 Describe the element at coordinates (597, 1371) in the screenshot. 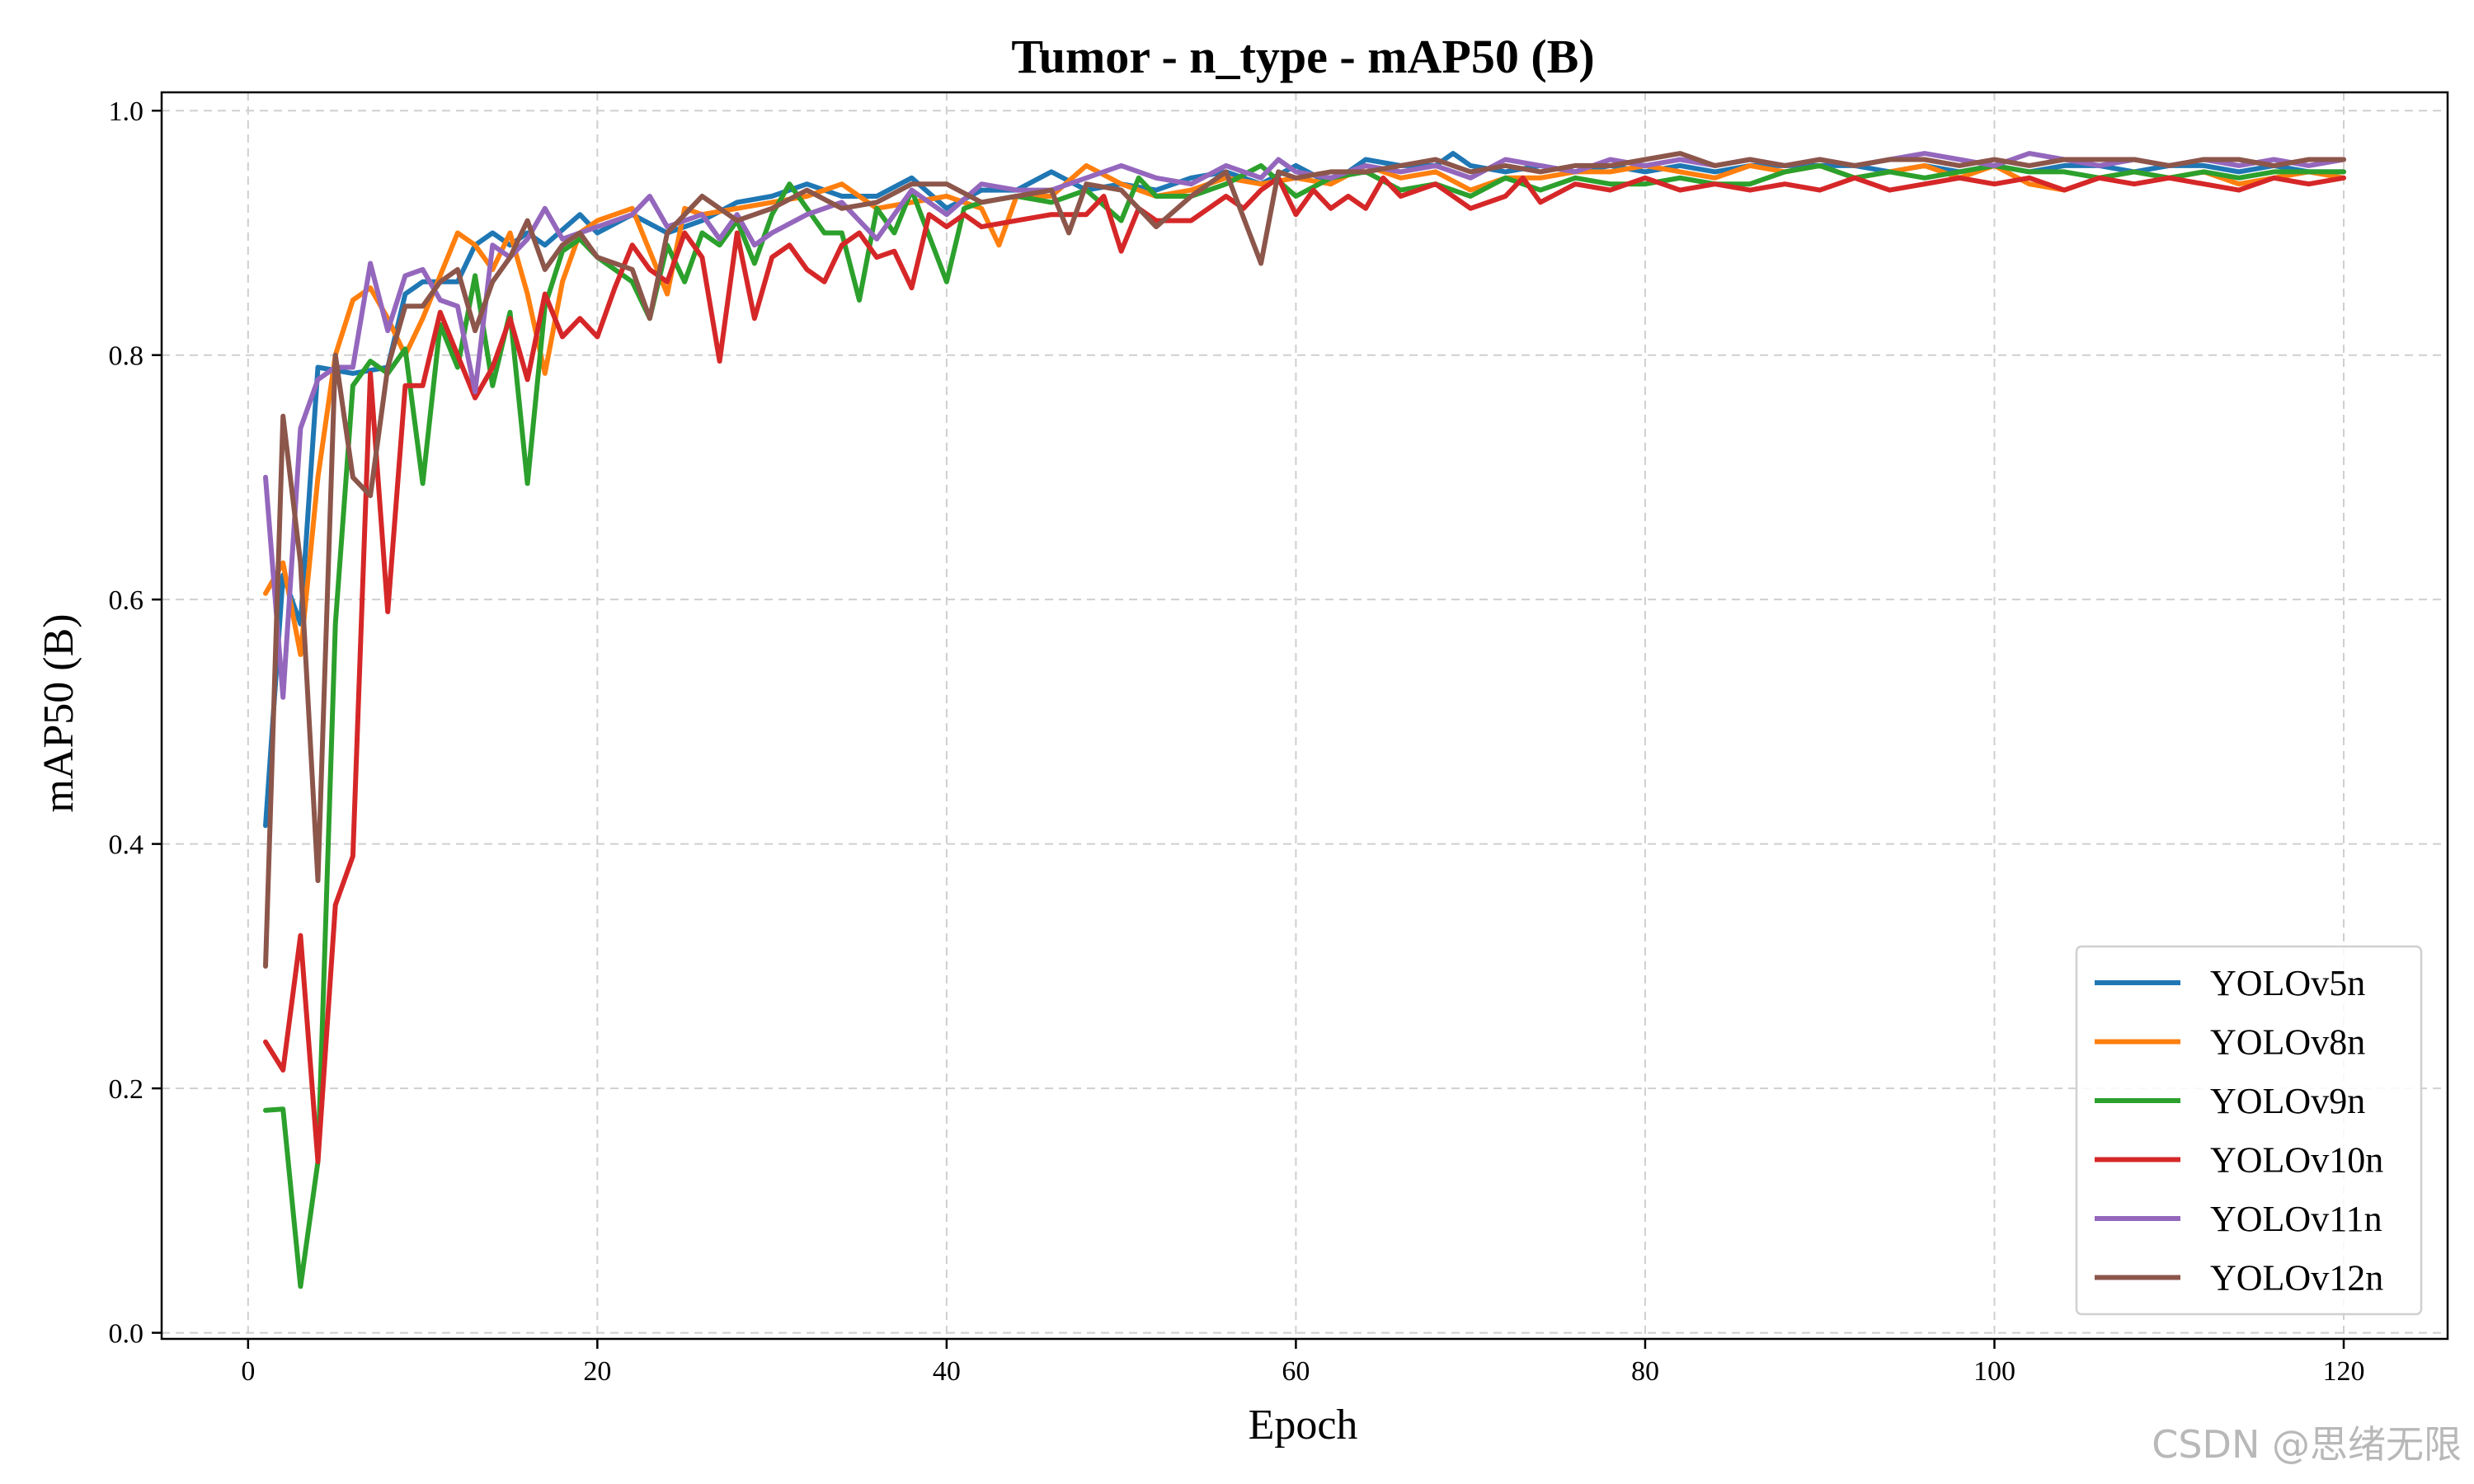

I see `x-tick-label: 20` at that location.